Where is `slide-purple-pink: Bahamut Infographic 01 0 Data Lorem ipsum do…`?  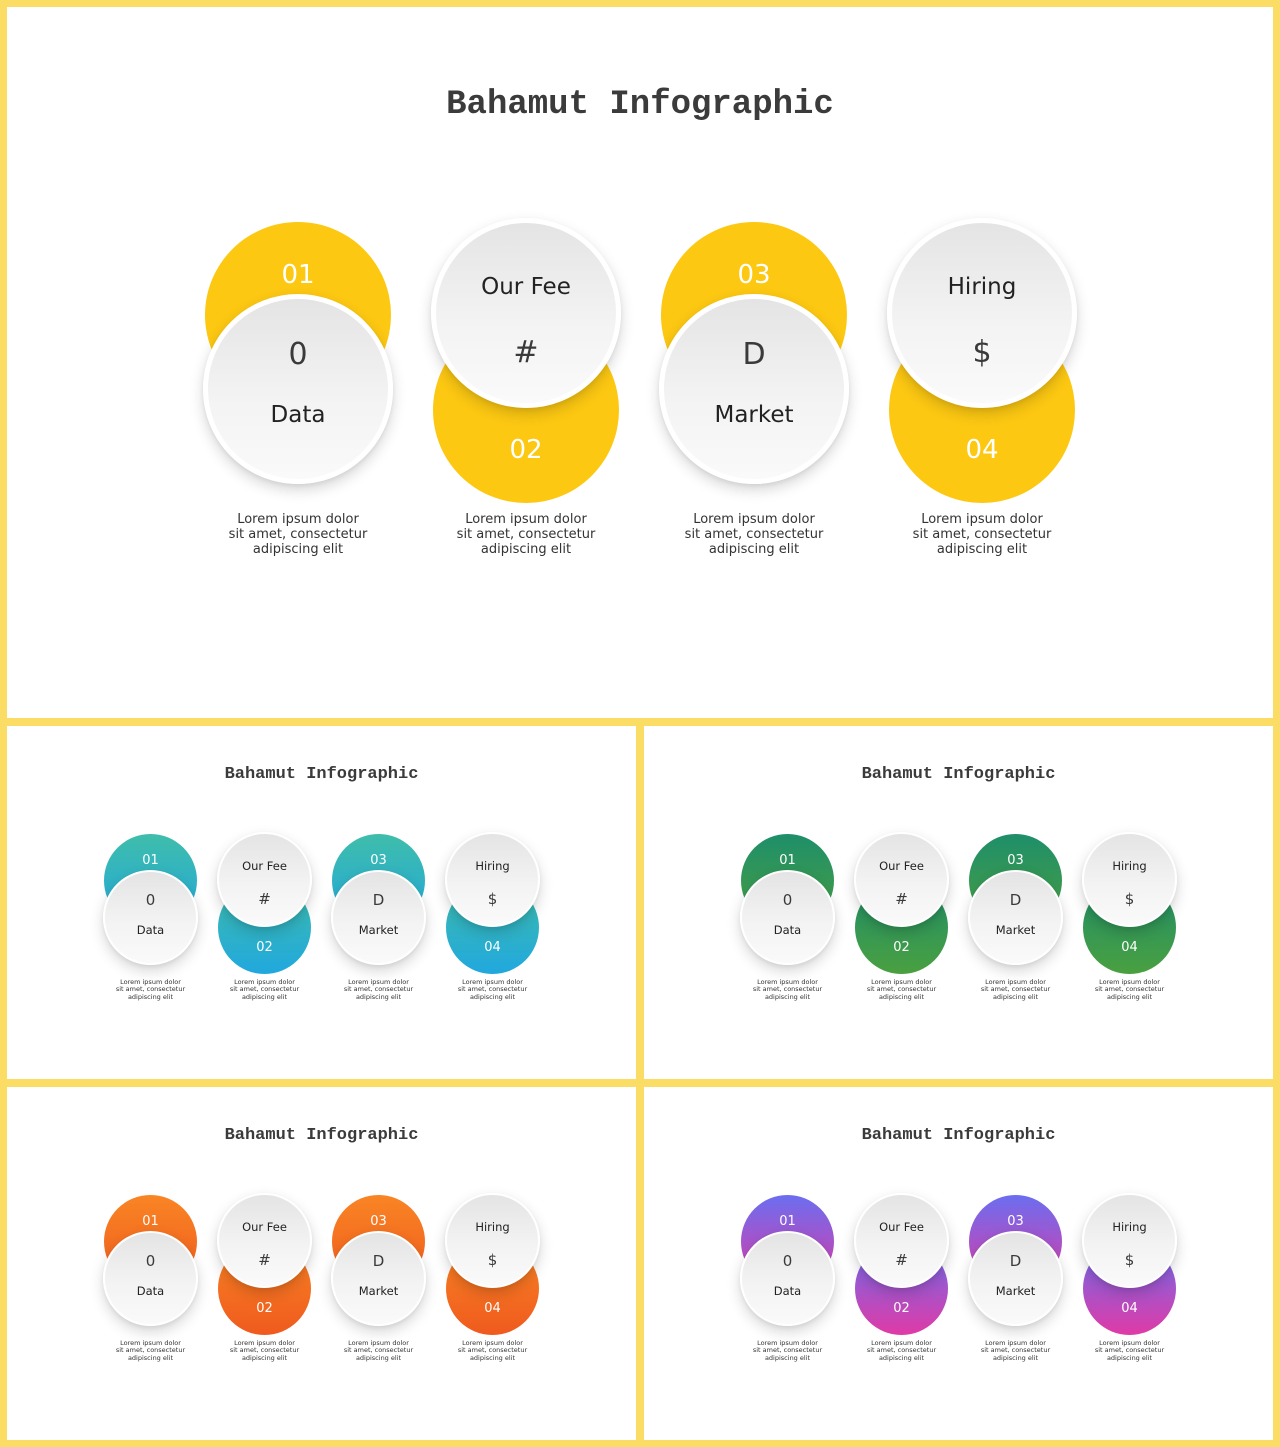
slide-purple-pink: Bahamut Infographic 01 0 Data Lorem ipsum do… is located at coordinates (958, 1263).